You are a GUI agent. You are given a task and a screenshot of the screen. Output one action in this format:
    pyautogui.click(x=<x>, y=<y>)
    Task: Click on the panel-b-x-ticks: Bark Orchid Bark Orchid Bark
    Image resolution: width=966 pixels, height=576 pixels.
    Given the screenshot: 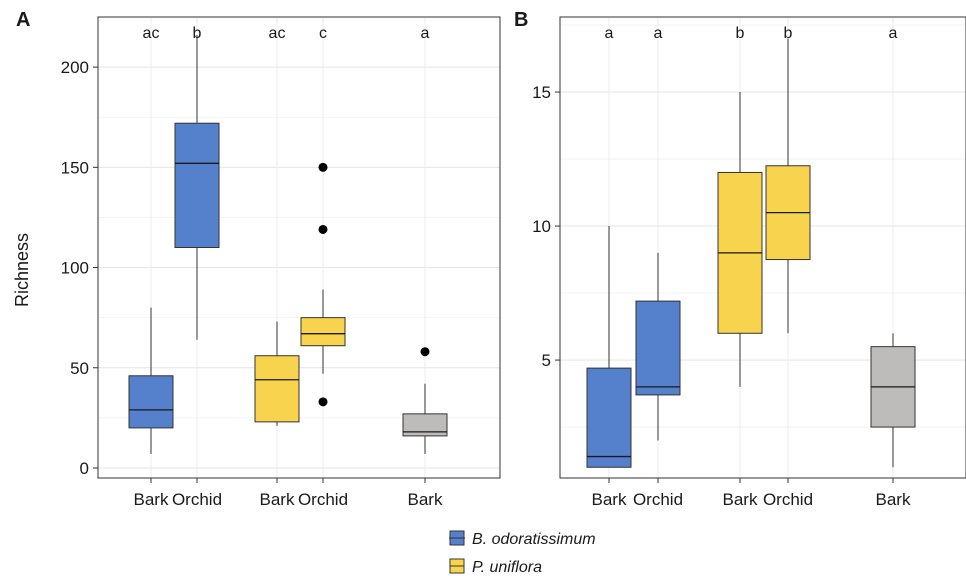 What is the action you would take?
    pyautogui.click(x=751, y=493)
    